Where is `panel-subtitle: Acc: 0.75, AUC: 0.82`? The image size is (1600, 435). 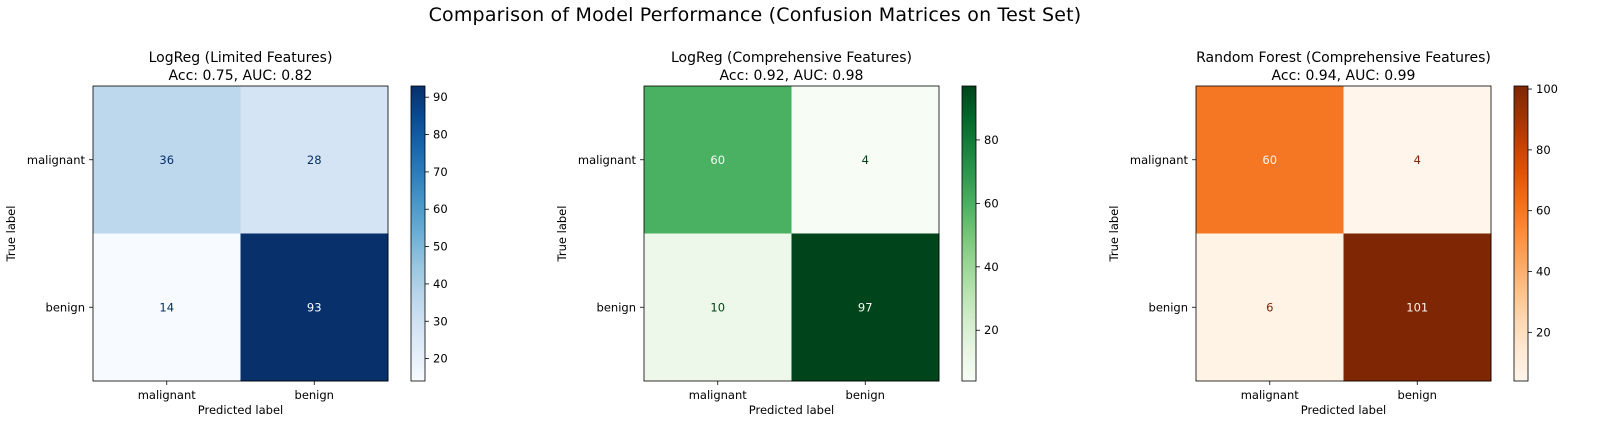 panel-subtitle: Acc: 0.75, AUC: 0.82 is located at coordinates (241, 76).